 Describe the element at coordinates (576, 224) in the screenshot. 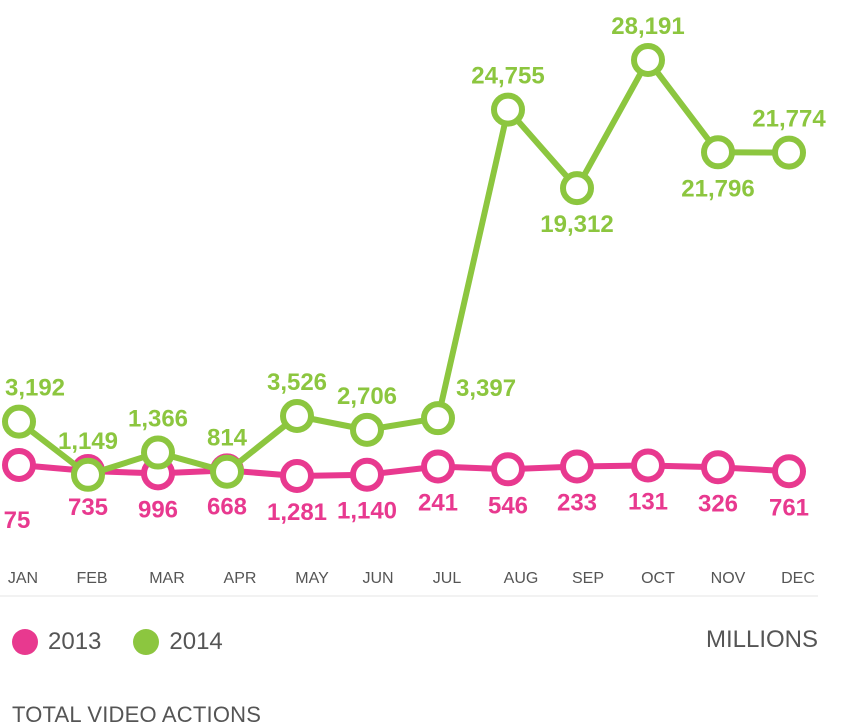

I see `data-label-2014-sep: 19,312` at that location.